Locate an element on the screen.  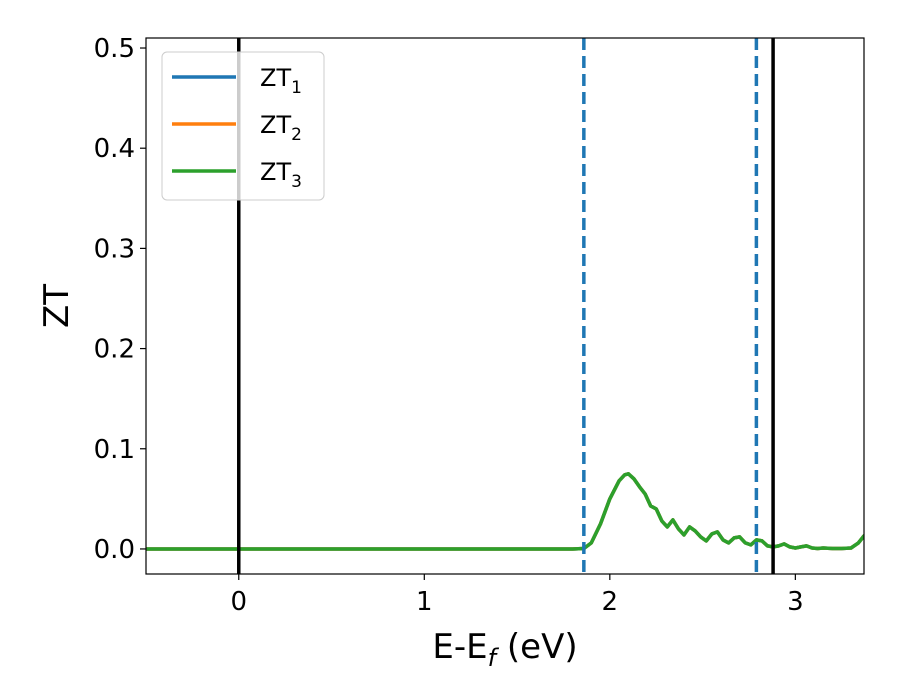
x-tick-label: 1 is located at coordinates (424, 602).